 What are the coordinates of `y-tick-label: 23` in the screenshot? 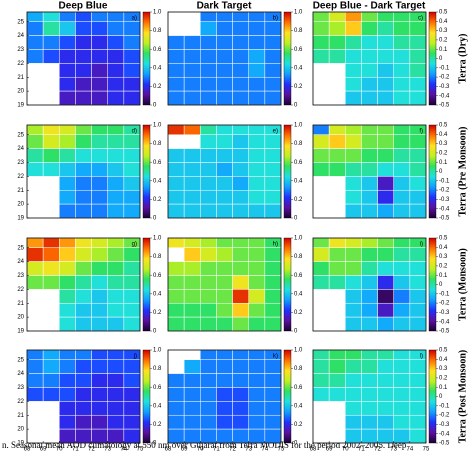 It's located at (20, 163).